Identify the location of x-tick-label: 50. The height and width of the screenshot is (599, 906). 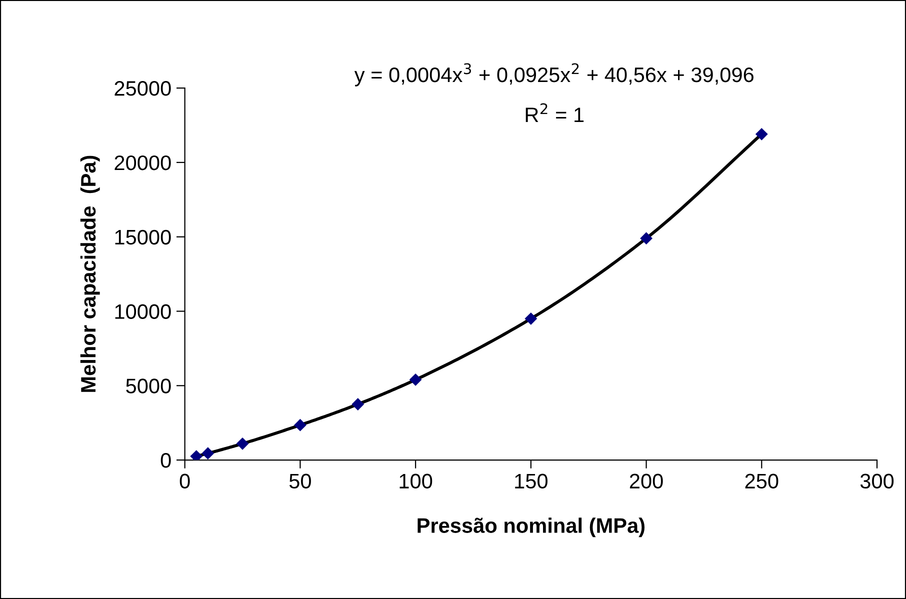
(300, 481).